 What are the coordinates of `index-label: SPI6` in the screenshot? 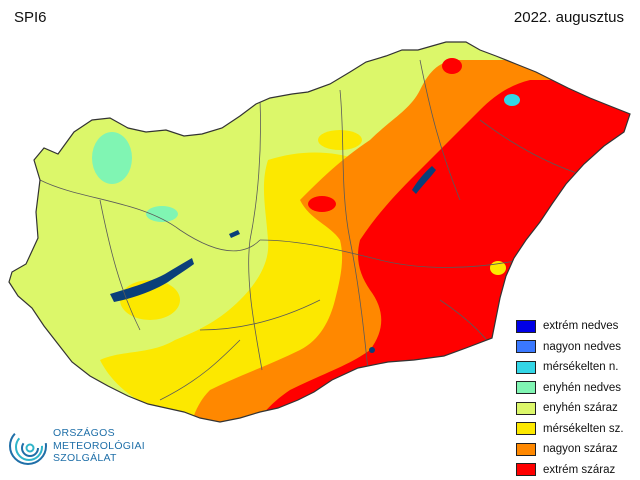 It's located at (30, 17).